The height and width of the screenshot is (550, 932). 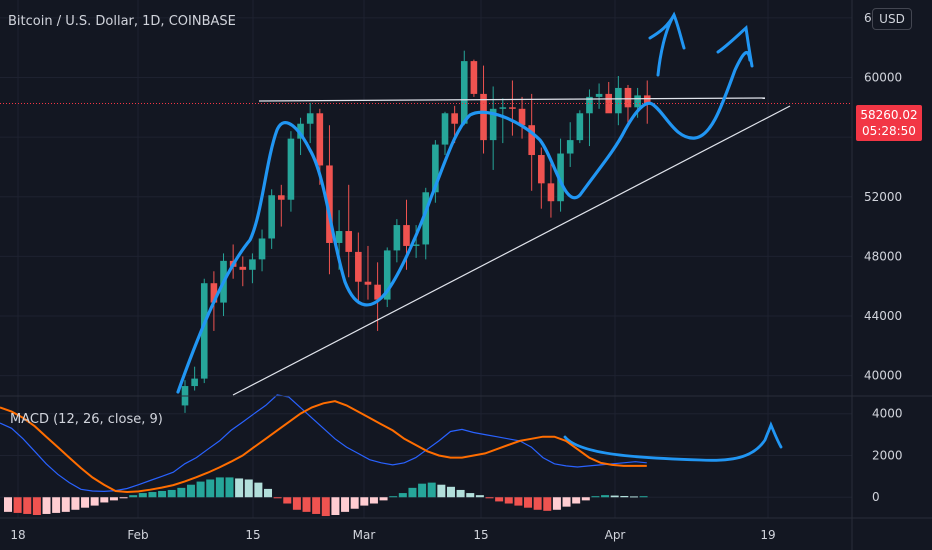 What do you see at coordinates (137, 535) in the screenshot?
I see `x-tick-label: Feb` at bounding box center [137, 535].